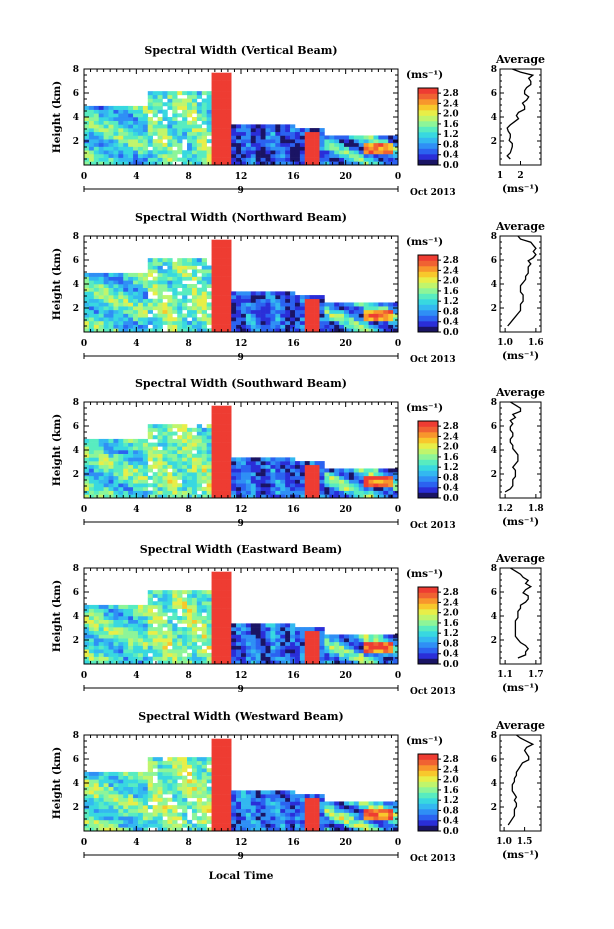  What do you see at coordinates (428, 639) in the screenshot?
I see `colorbar-segment` at bounding box center [428, 639].